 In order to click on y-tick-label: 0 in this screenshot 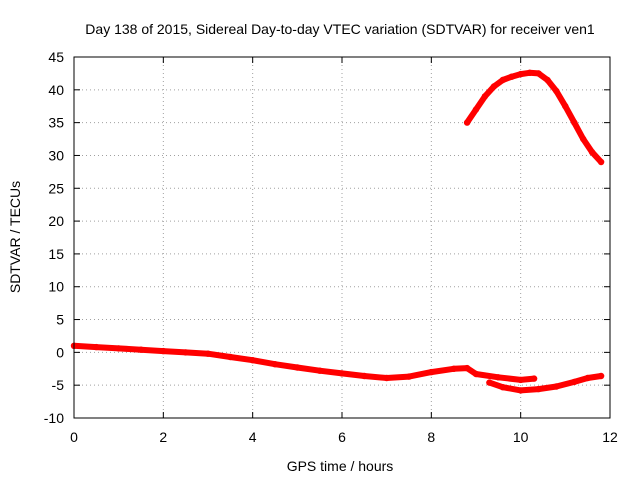, I will do `click(60, 352)`.